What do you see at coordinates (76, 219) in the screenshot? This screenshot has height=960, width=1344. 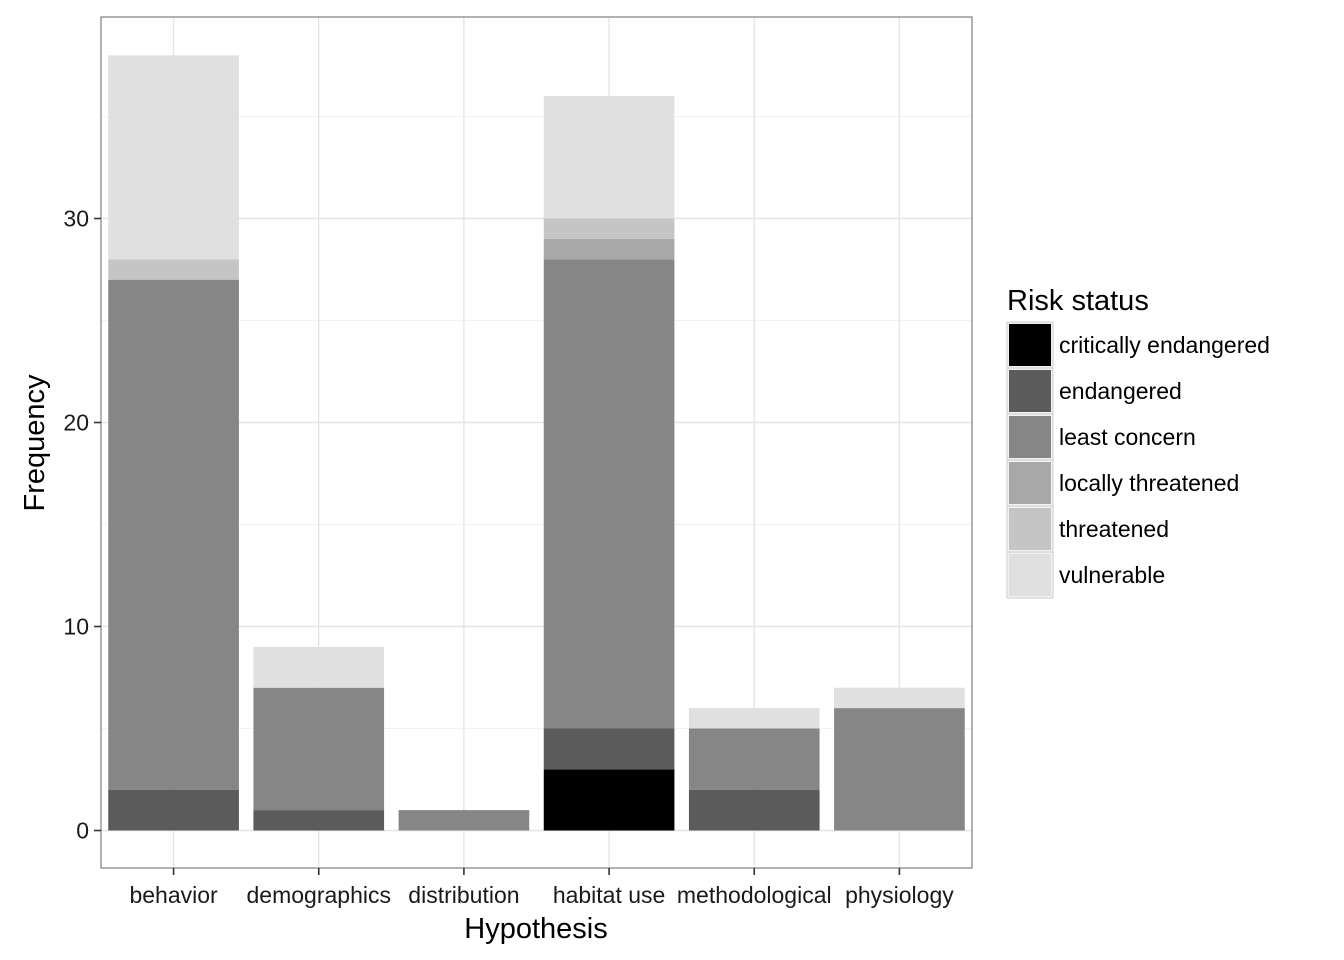 I see `y-tick-label: 30` at bounding box center [76, 219].